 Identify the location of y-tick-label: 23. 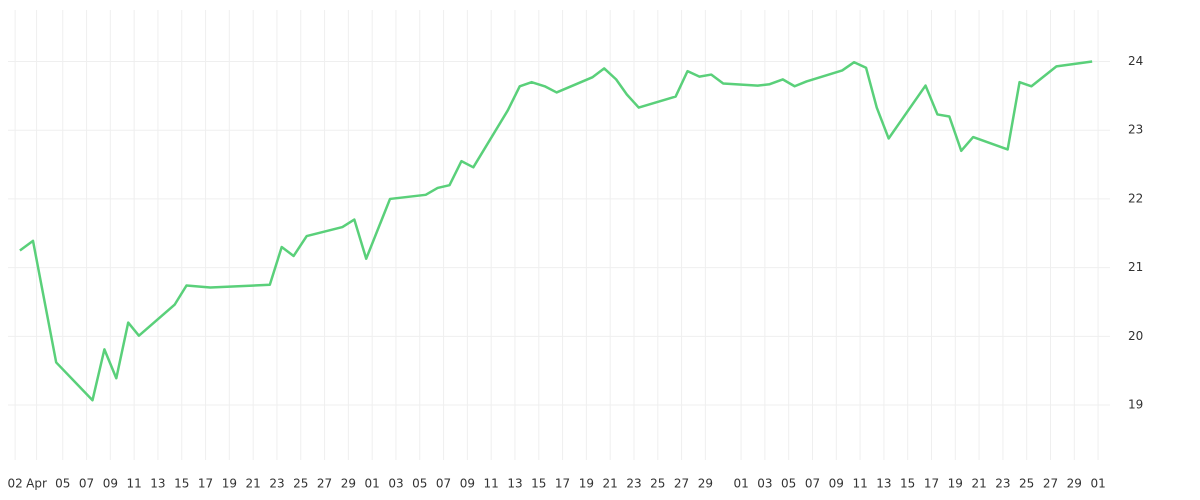
(1135, 130).